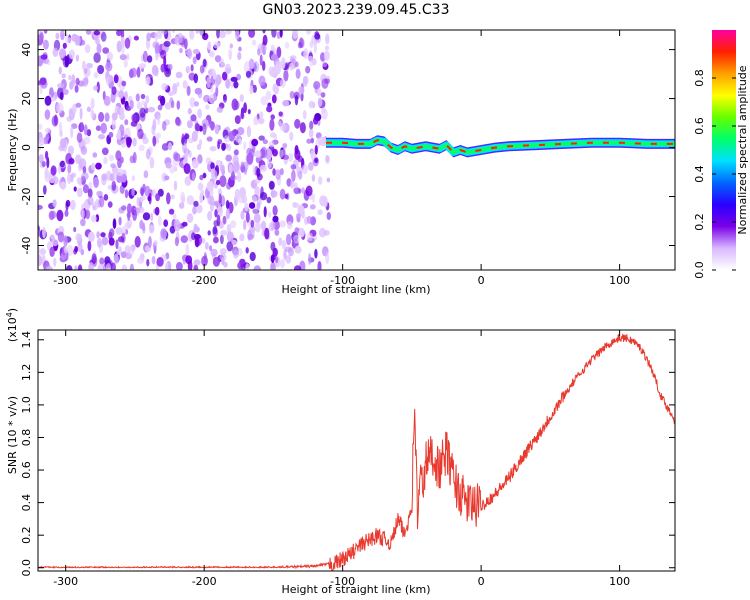 This screenshot has height=600, width=750. What do you see at coordinates (355, 289) in the screenshot?
I see `spectrogram-x-label: Height of straight line (km)` at bounding box center [355, 289].